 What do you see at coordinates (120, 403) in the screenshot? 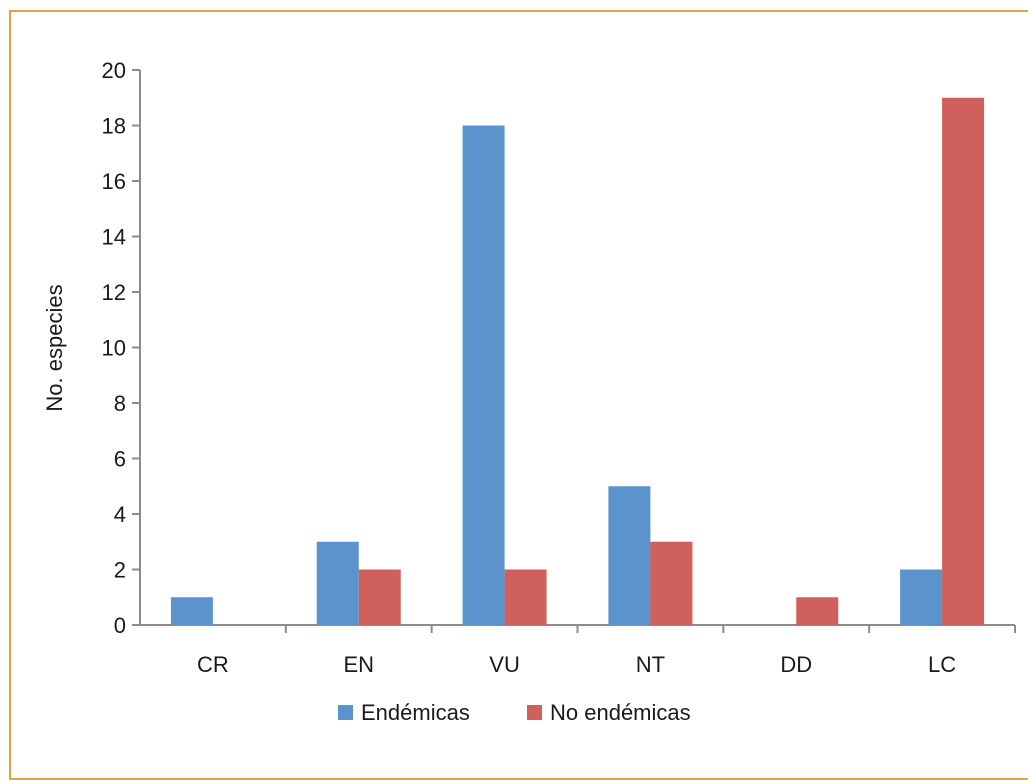
I see `y-tick-label: 8` at bounding box center [120, 403].